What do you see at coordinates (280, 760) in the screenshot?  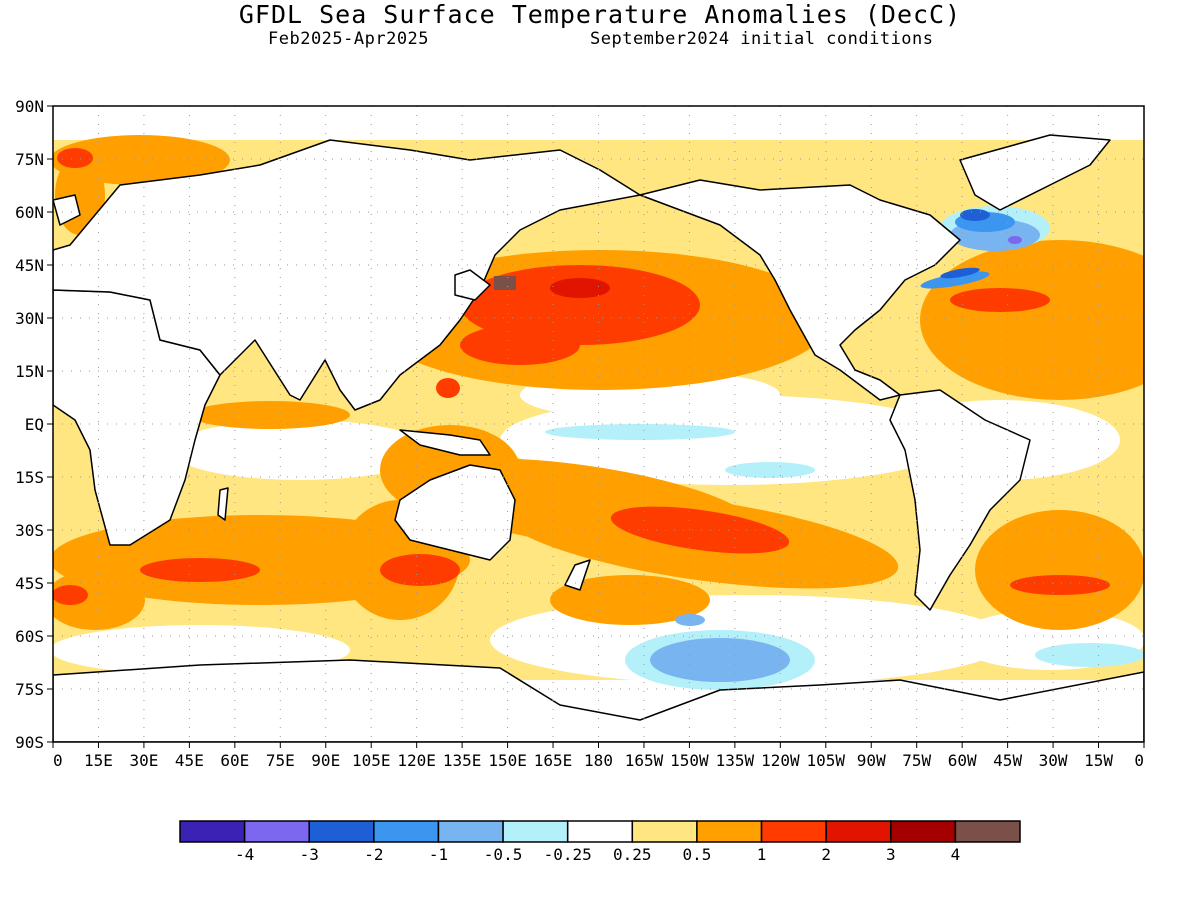 I see `lon-tick-label: 75E` at bounding box center [280, 760].